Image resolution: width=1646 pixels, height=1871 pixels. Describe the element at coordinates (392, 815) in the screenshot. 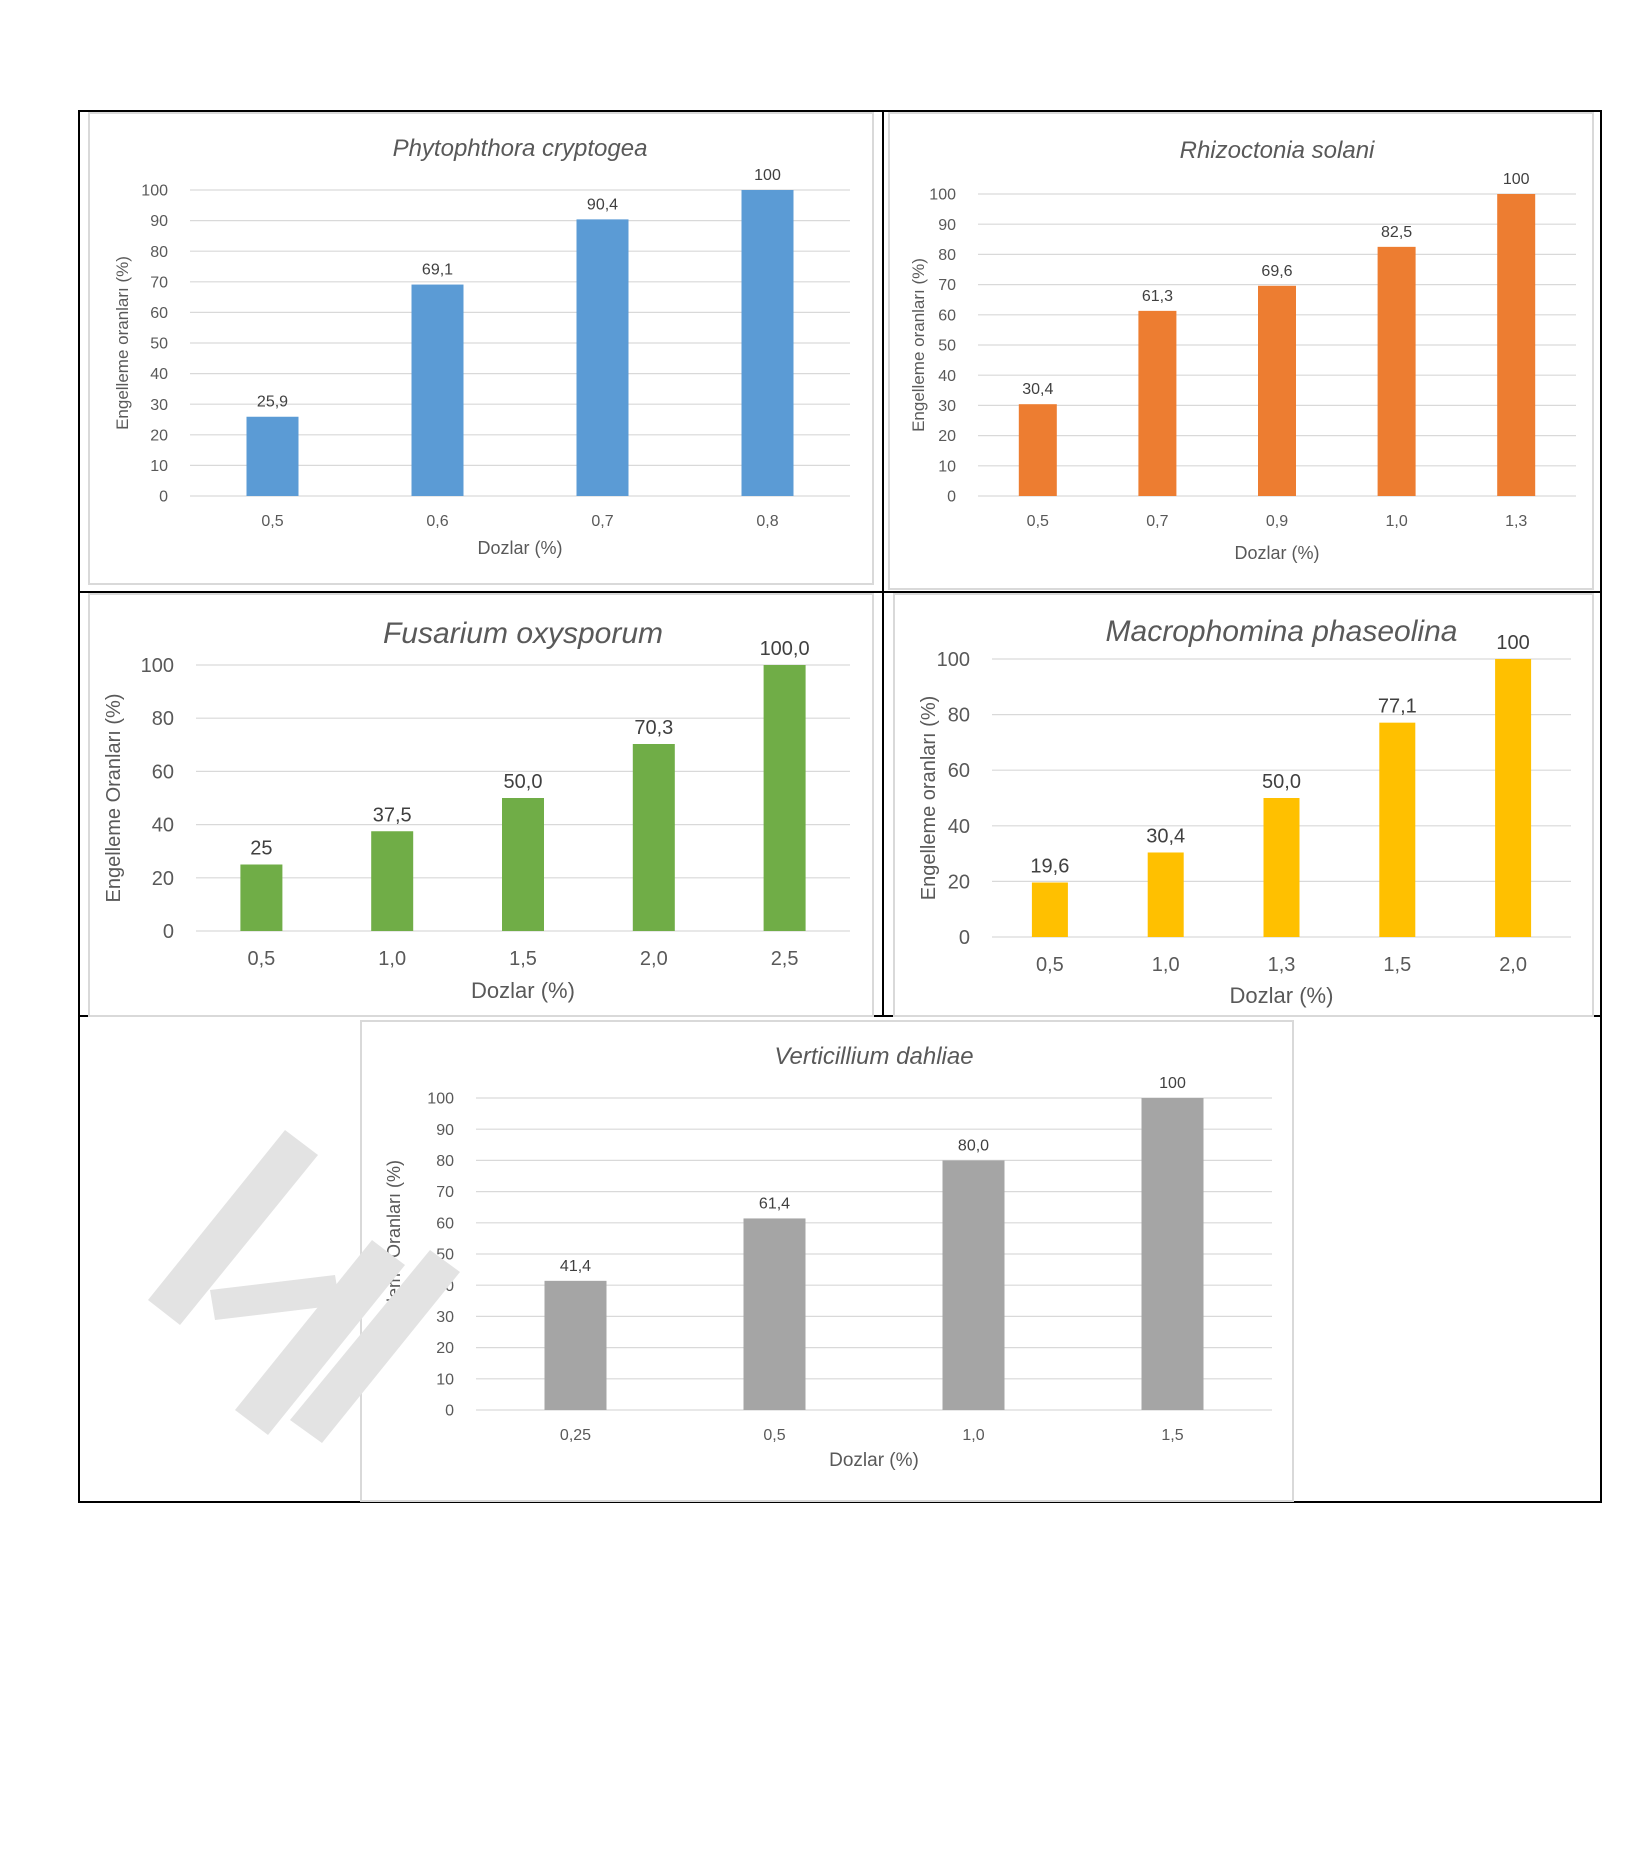

I see `data-label: 37,5` at that location.